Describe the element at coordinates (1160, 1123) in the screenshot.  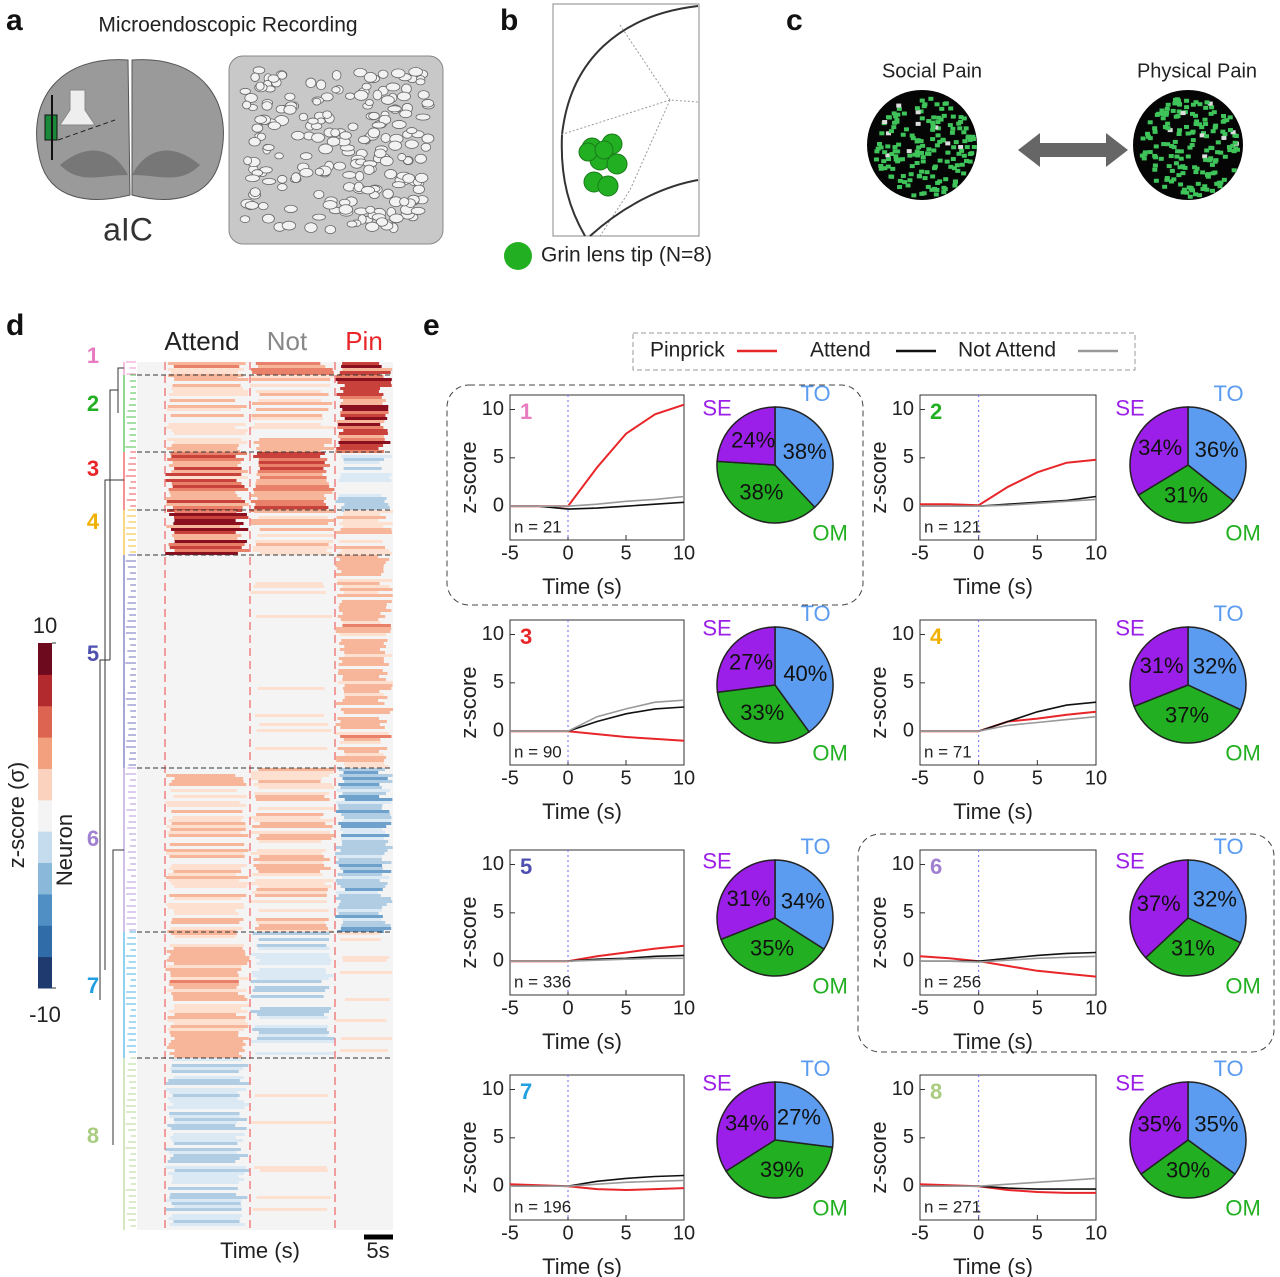
I see `pie-value-label: 35%` at that location.